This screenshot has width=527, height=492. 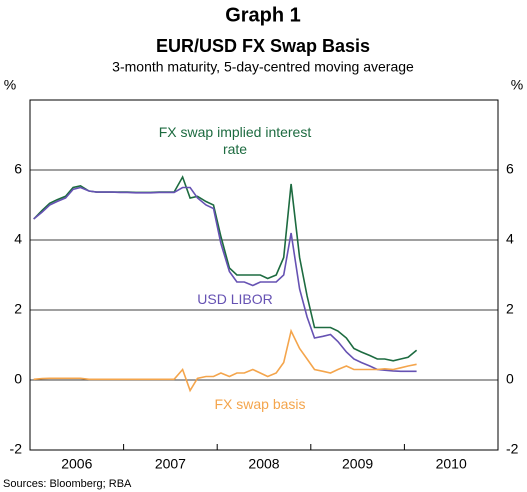 What do you see at coordinates (357, 464) in the screenshot?
I see `x-tick-label: 2009` at bounding box center [357, 464].